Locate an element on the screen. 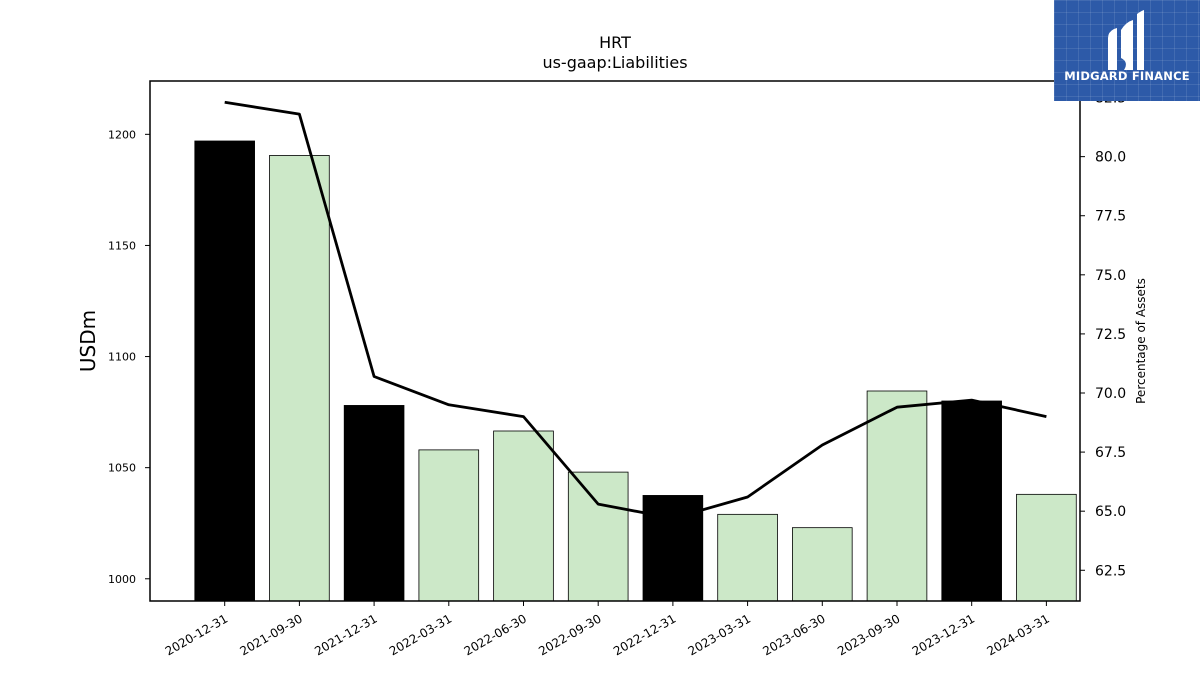  y-tick-label: 1100 is located at coordinates (122, 357).